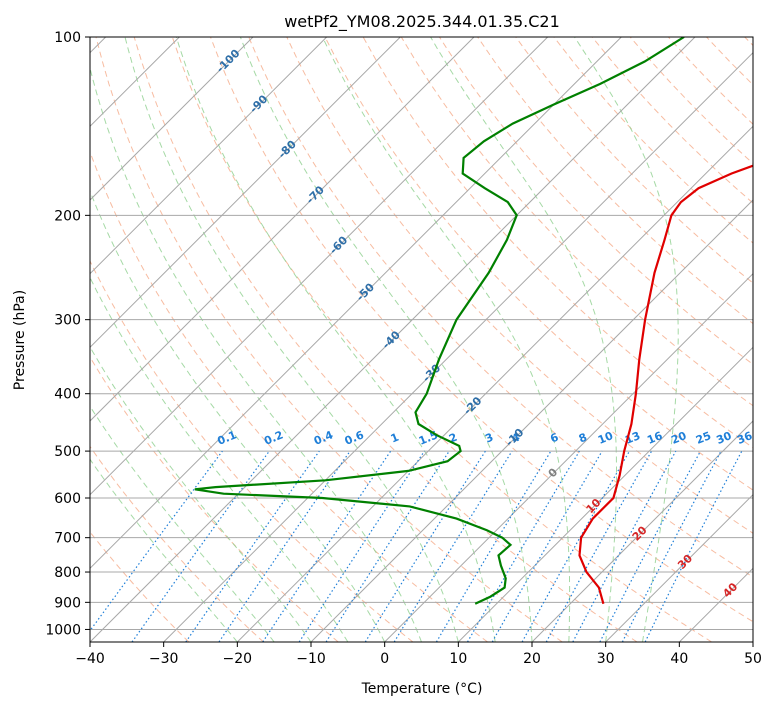 The height and width of the screenshot is (708, 775). I want to click on y-tick-label: 400, so click(67, 395).